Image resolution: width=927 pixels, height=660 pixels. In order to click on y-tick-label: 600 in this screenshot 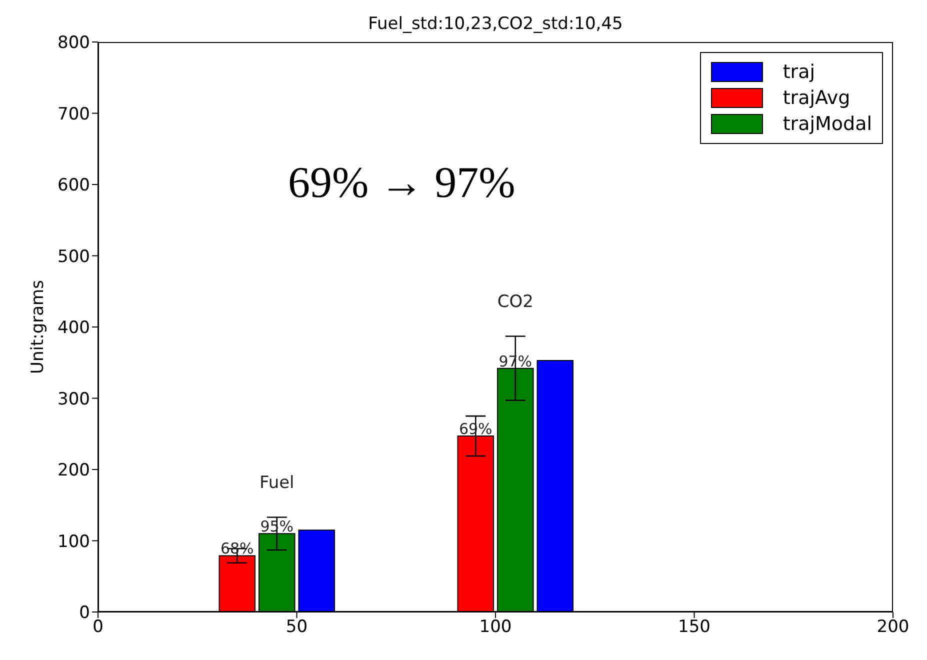, I will do `click(74, 186)`.